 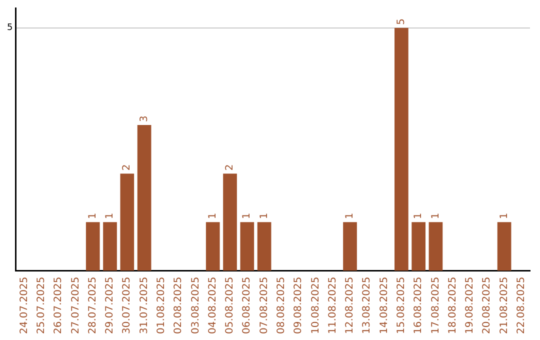 I want to click on x-tick-label: 11.08.2025, so click(x=332, y=305).